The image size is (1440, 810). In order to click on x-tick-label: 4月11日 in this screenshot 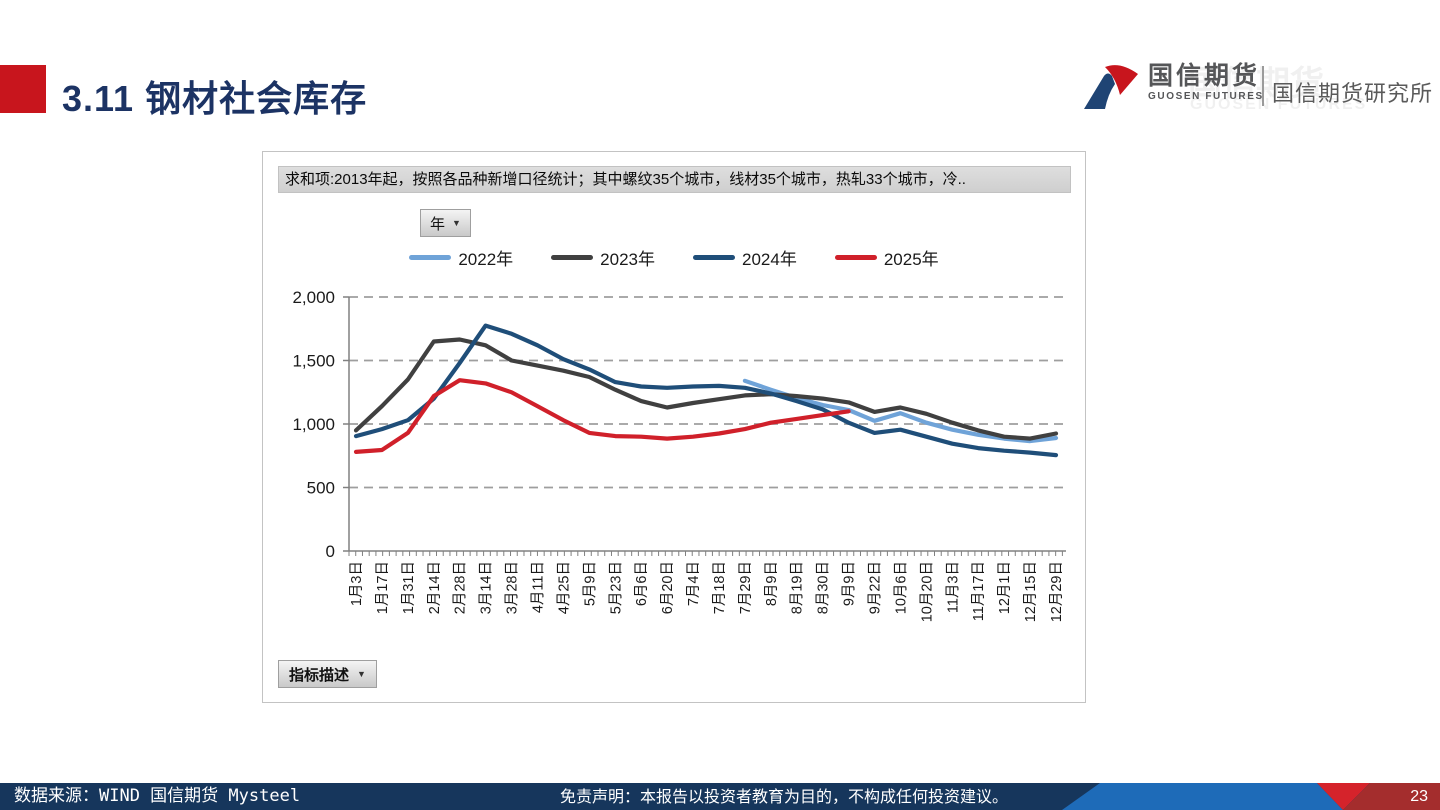, I will do `click(538, 587)`.